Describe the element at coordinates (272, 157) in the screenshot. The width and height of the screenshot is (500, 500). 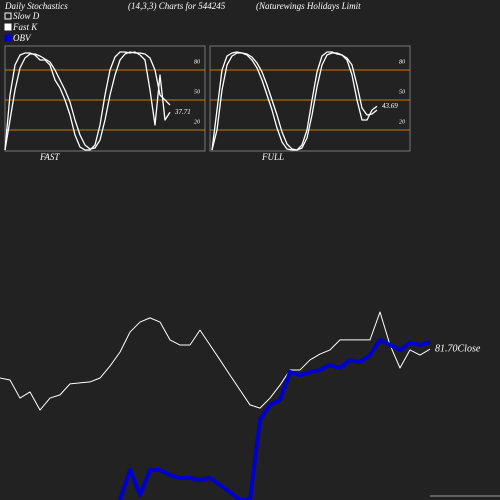
I see `panel-title: FULL` at that location.